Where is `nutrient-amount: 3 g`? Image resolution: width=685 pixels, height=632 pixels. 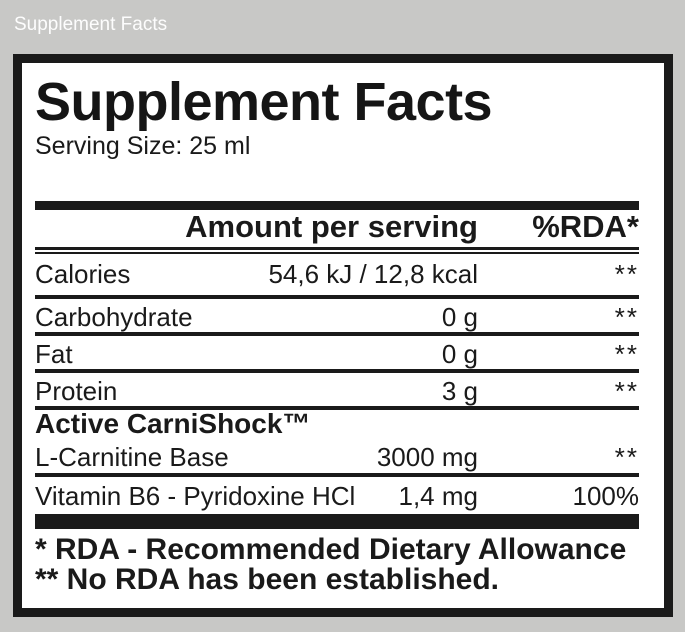 nutrient-amount: 3 g is located at coordinates (459, 391).